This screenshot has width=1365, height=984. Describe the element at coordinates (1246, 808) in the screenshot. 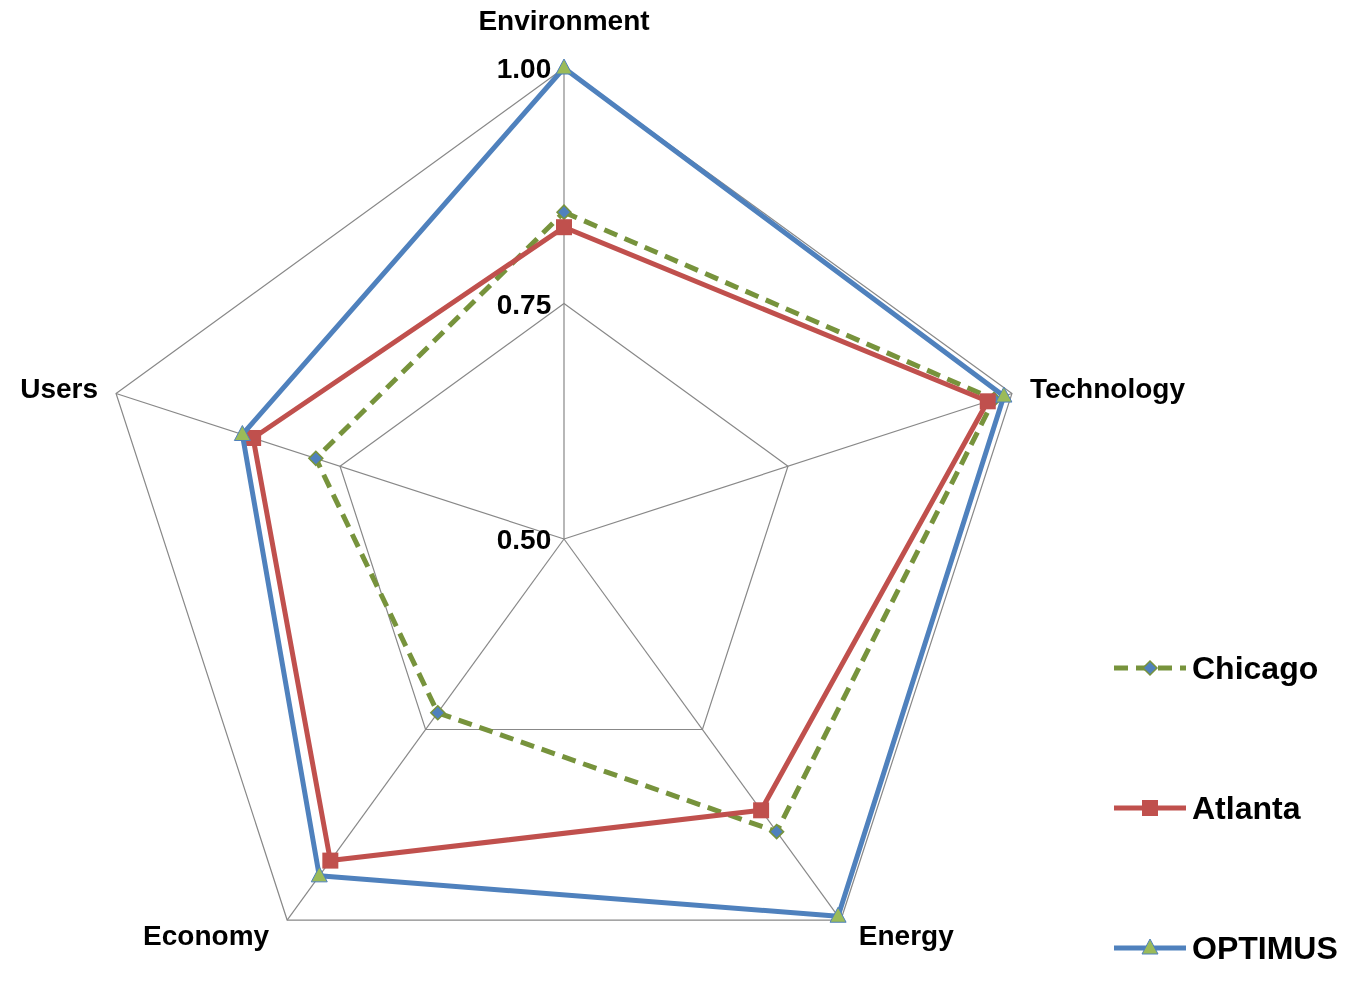

I see `legend-label: Atlanta` at that location.